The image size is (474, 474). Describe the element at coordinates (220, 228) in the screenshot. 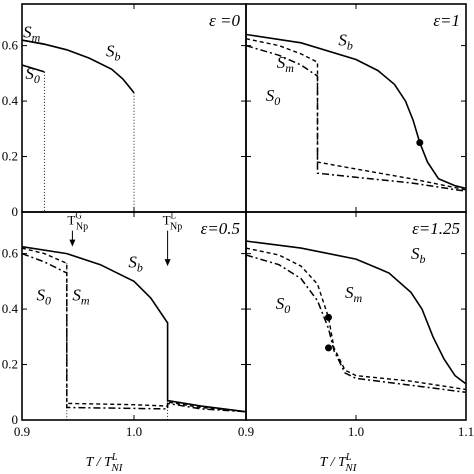

I see `panel-title: ε=0.5` at that location.